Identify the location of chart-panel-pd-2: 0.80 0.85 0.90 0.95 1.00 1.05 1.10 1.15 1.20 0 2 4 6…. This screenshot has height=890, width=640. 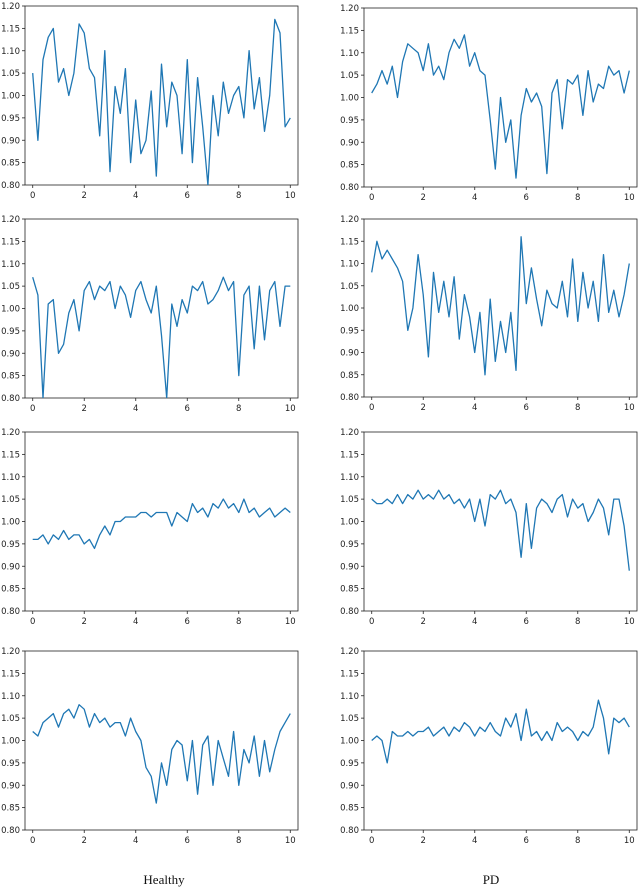
(489, 314).